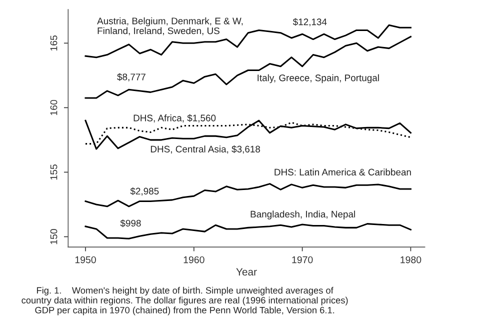 This screenshot has height=320, width=480. Describe the element at coordinates (309, 22) in the screenshot. I see `annotation: $12,134` at that location.